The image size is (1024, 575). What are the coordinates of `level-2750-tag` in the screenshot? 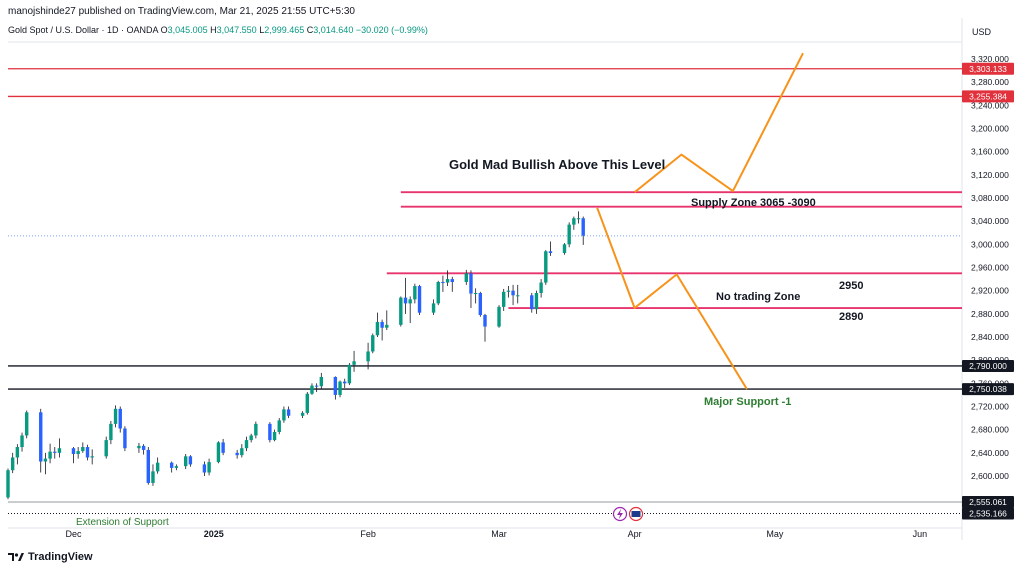 It's located at (988, 389).